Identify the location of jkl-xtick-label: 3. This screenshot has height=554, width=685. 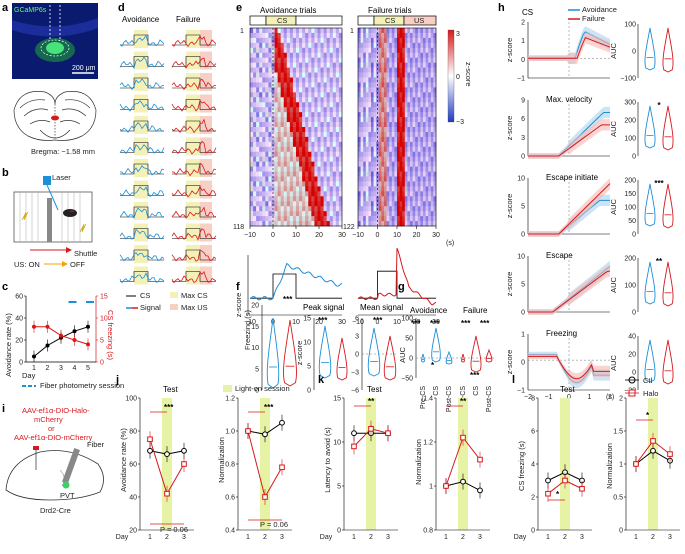
(184, 537).